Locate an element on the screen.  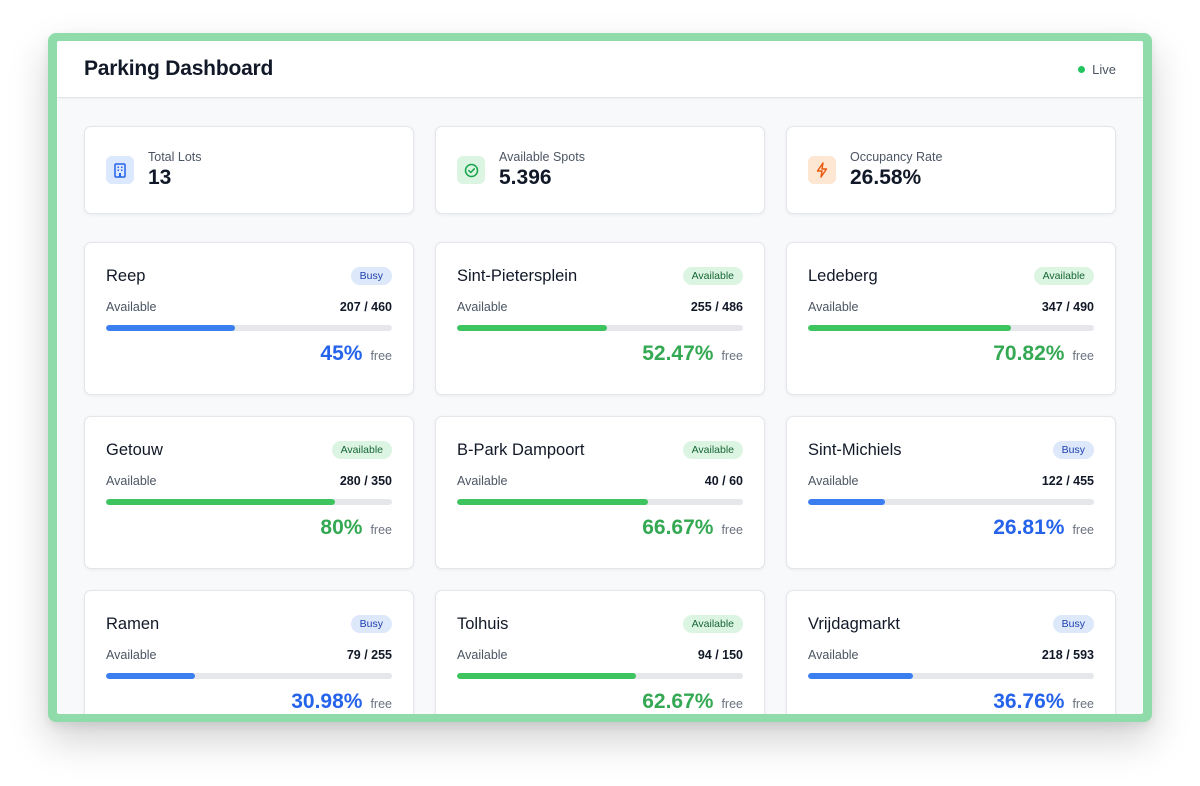
stat-label: Total Lots is located at coordinates (175, 157).